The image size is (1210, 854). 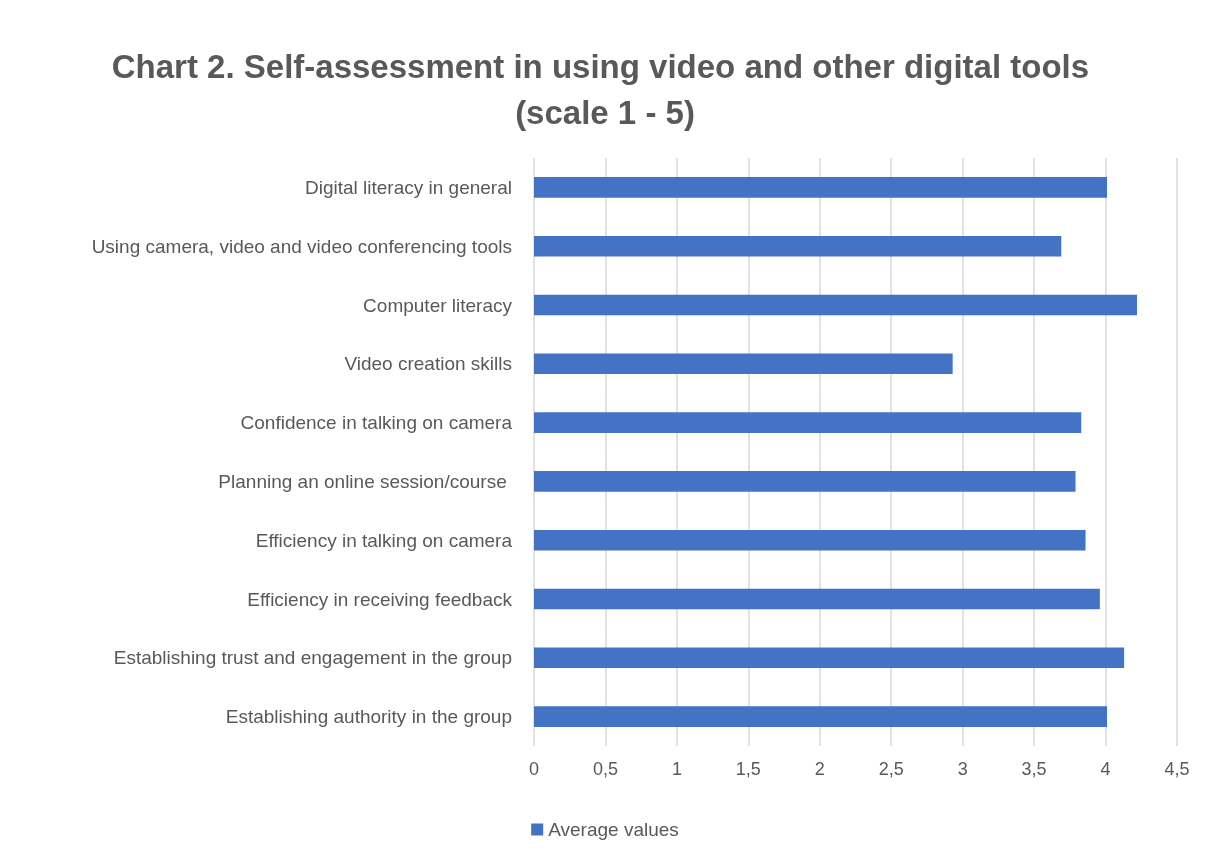 What do you see at coordinates (428, 364) in the screenshot?
I see `y-tick-label: Video creation skills` at bounding box center [428, 364].